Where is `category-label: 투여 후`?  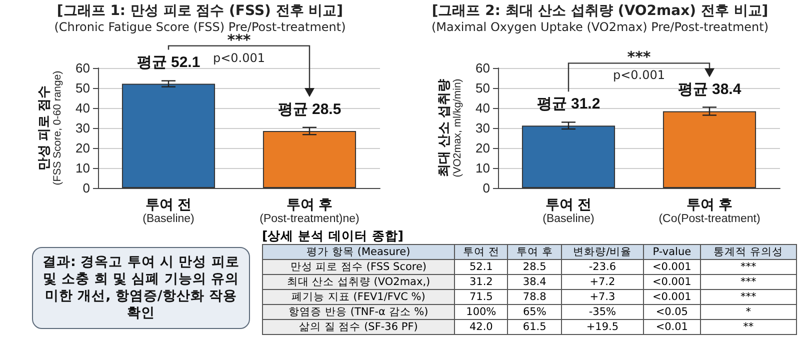 category-label: 투여 후 is located at coordinates (535, 252).